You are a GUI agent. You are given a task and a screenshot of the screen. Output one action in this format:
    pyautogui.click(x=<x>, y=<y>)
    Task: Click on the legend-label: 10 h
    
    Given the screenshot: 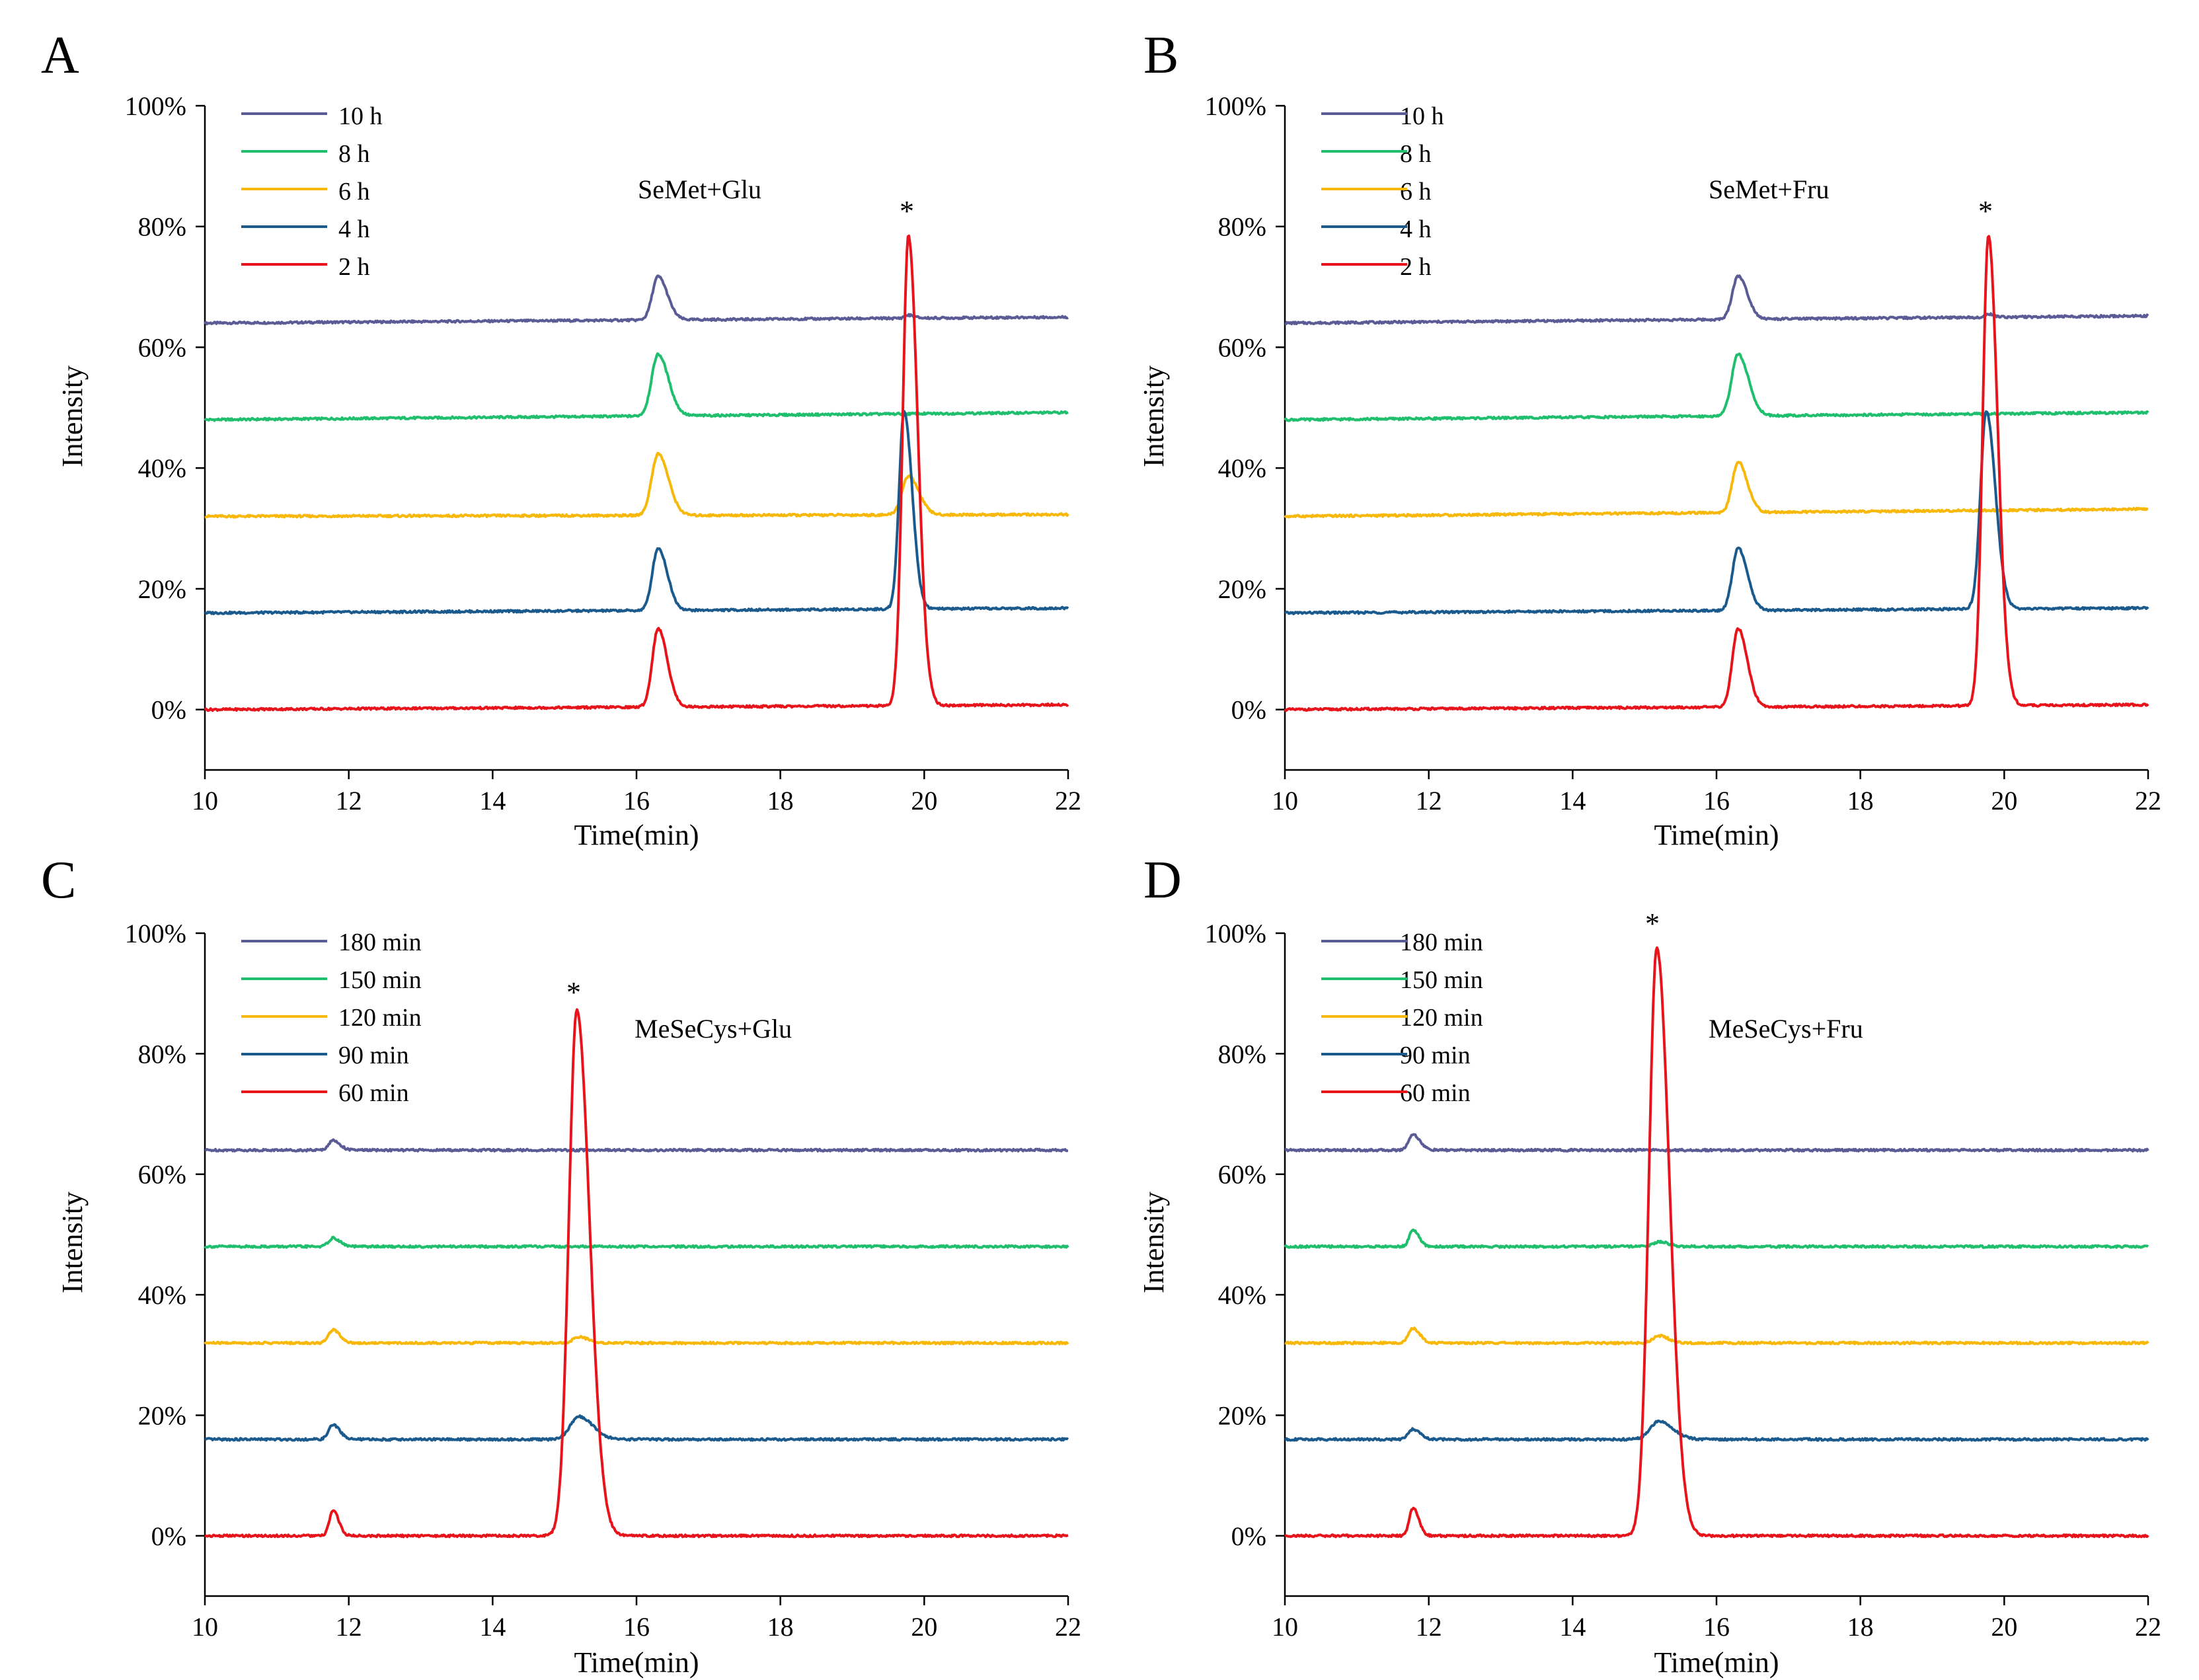 What is the action you would take?
    pyautogui.click(x=1422, y=116)
    